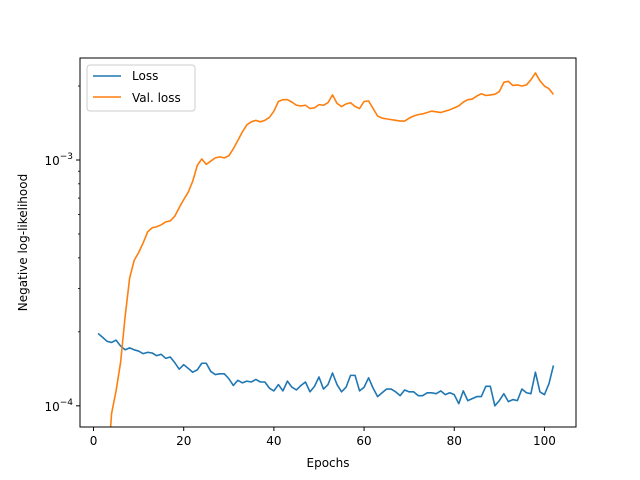  Describe the element at coordinates (326, 369) in the screenshot. I see `series-line-loss` at that location.